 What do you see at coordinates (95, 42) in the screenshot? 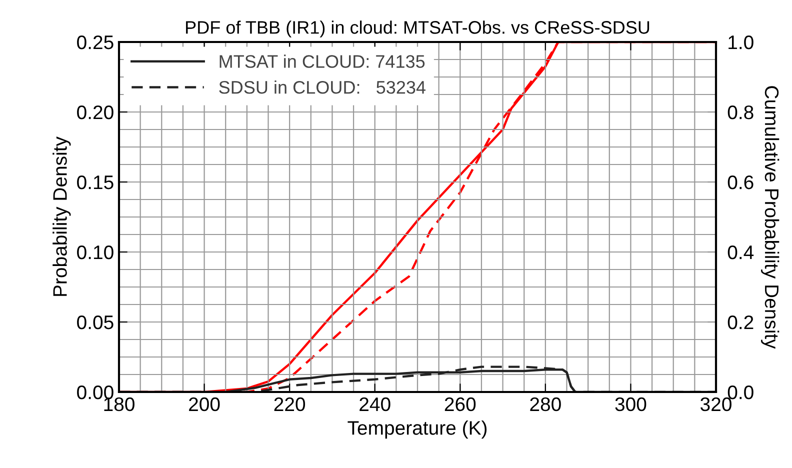
I see `y-tick-label: 0.25` at bounding box center [95, 42].